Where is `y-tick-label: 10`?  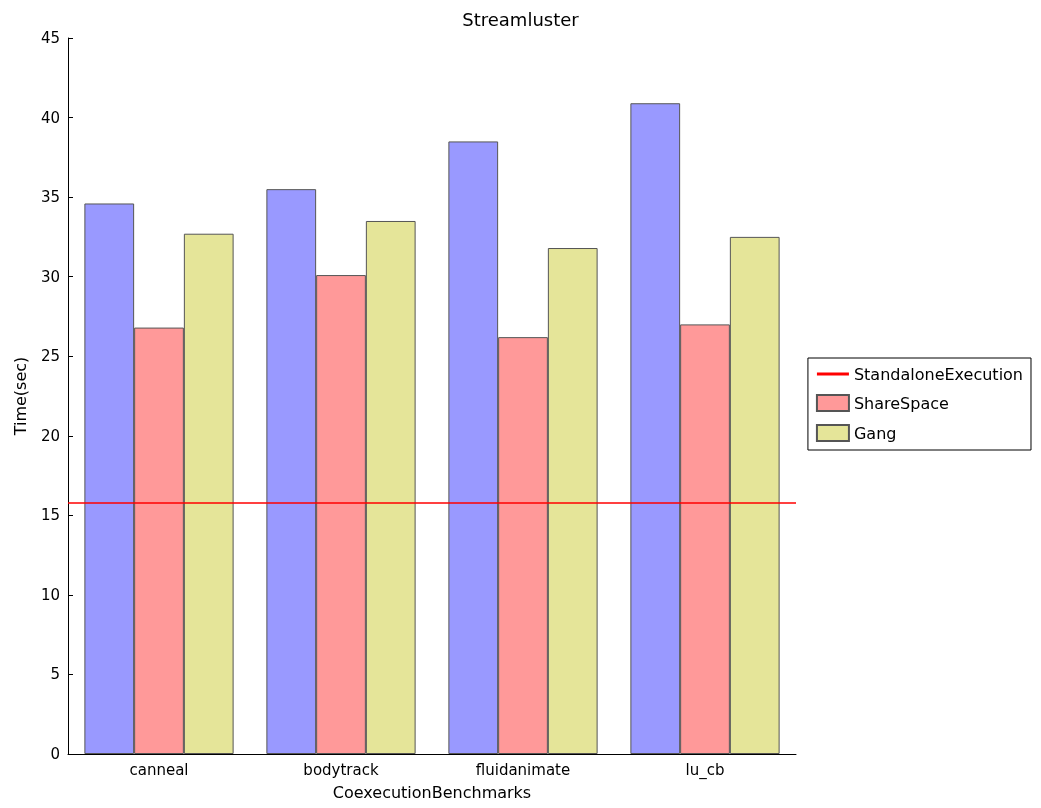 y-tick-label: 10 is located at coordinates (50, 594).